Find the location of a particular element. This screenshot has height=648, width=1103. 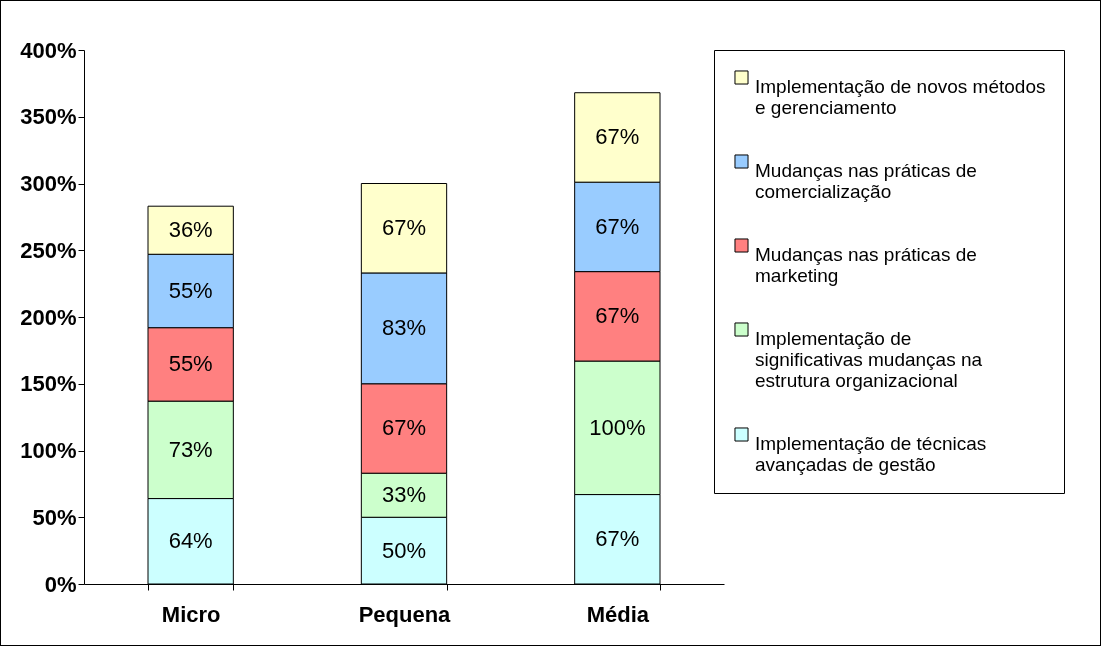

y-tick-label: 250% is located at coordinates (48, 250).